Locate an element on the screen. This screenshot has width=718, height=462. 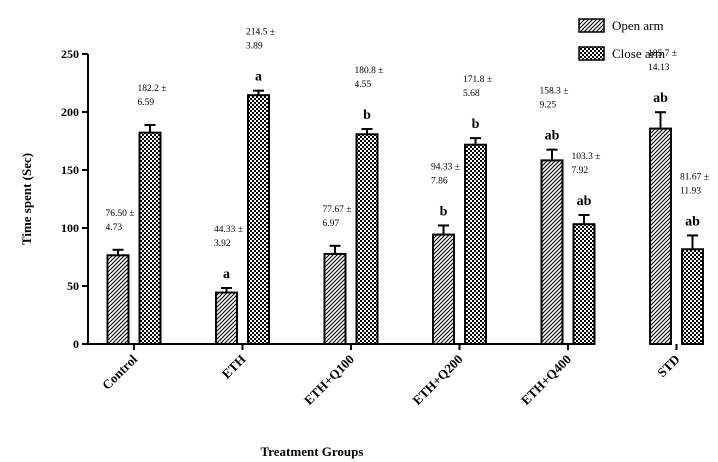
data-error-label: 4.73 is located at coordinates (114, 228).